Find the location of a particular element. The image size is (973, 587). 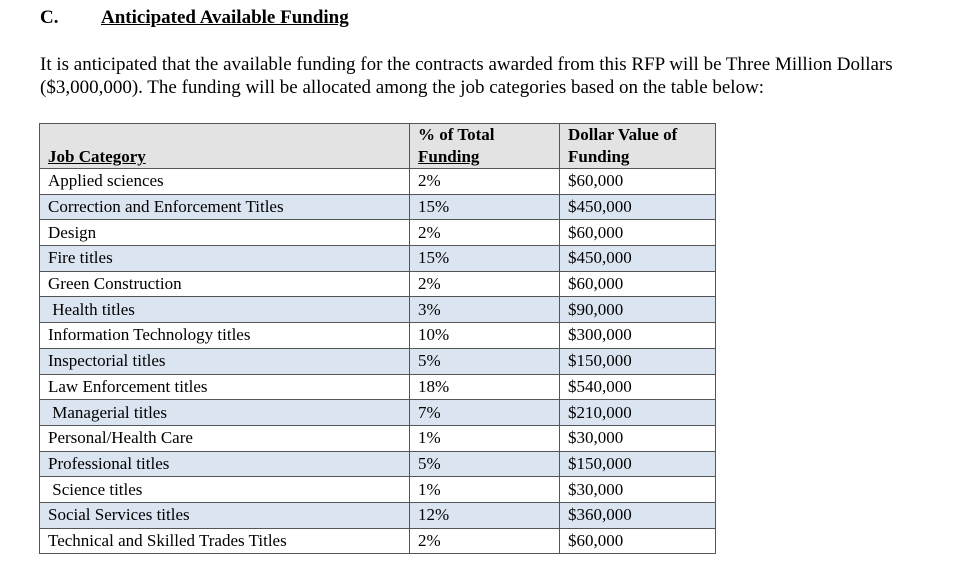

cell-dollars: $360,000 is located at coordinates (637, 515).